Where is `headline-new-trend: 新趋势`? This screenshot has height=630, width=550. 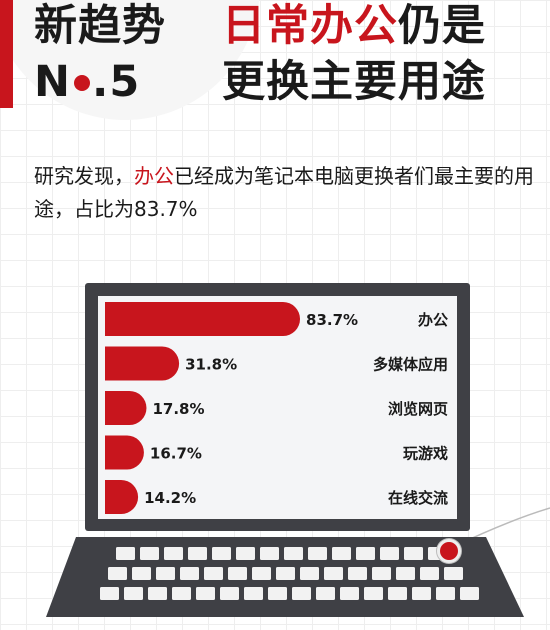
headline-new-trend: 新趋势 is located at coordinates (100, 26).